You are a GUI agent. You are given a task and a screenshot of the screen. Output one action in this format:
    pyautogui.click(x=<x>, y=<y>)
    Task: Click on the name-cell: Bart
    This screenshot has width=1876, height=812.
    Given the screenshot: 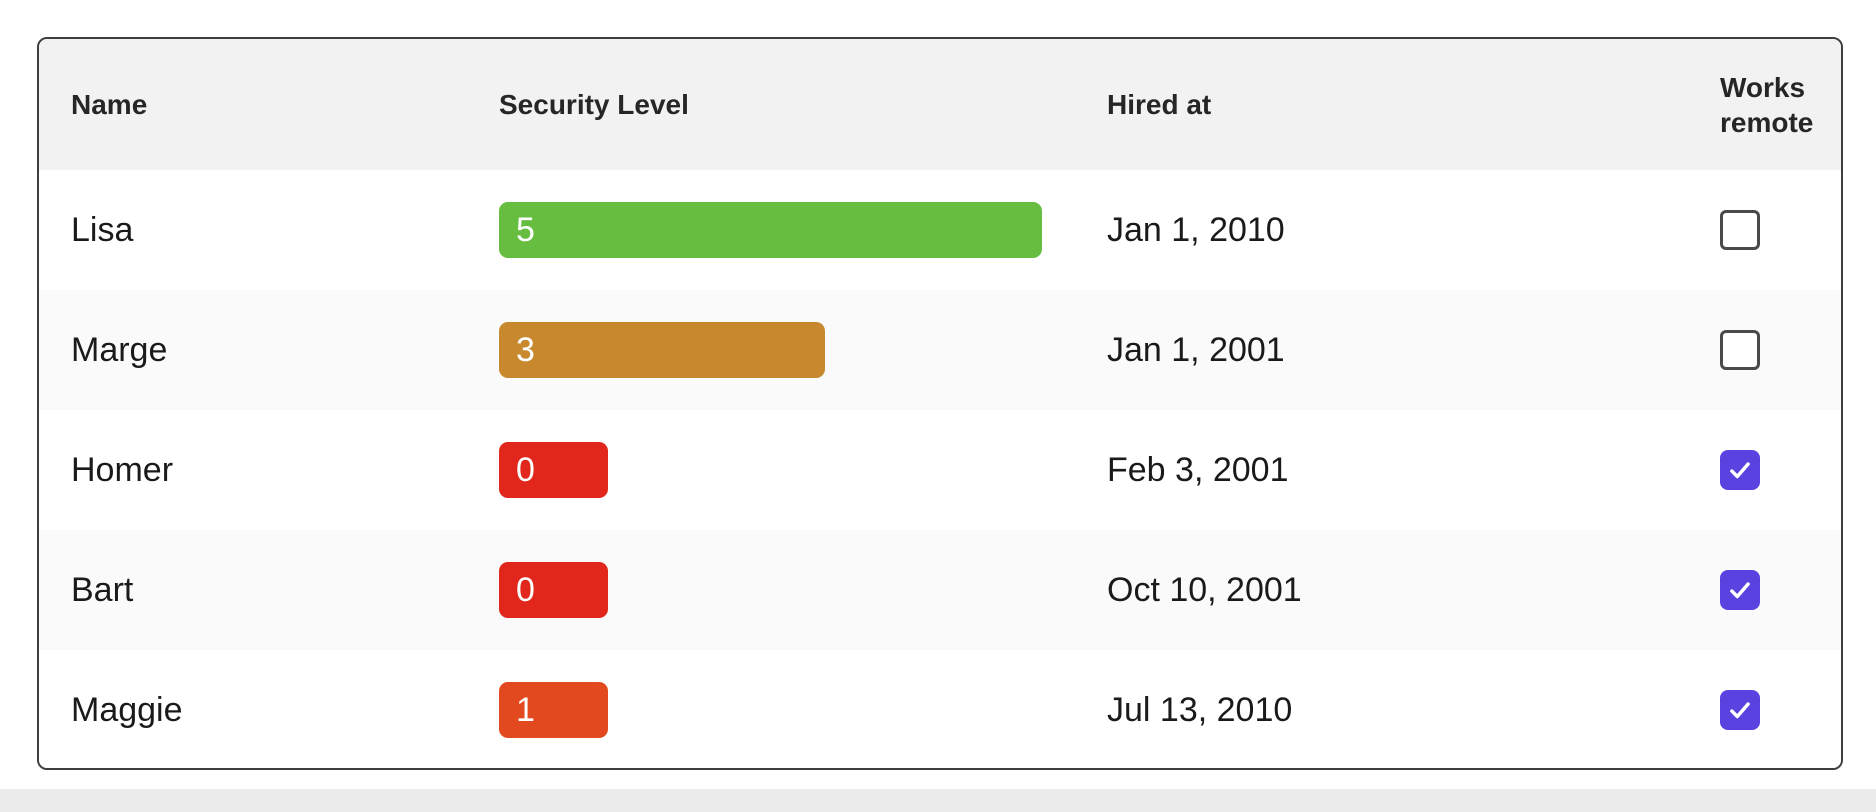 What is the action you would take?
    pyautogui.click(x=253, y=590)
    